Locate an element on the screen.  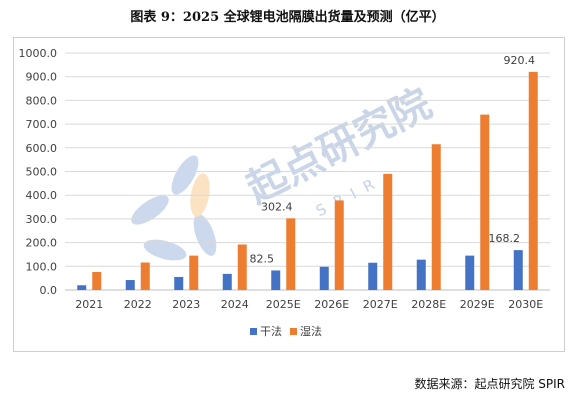
y-tick-label: 100.0 is located at coordinates (42, 266).